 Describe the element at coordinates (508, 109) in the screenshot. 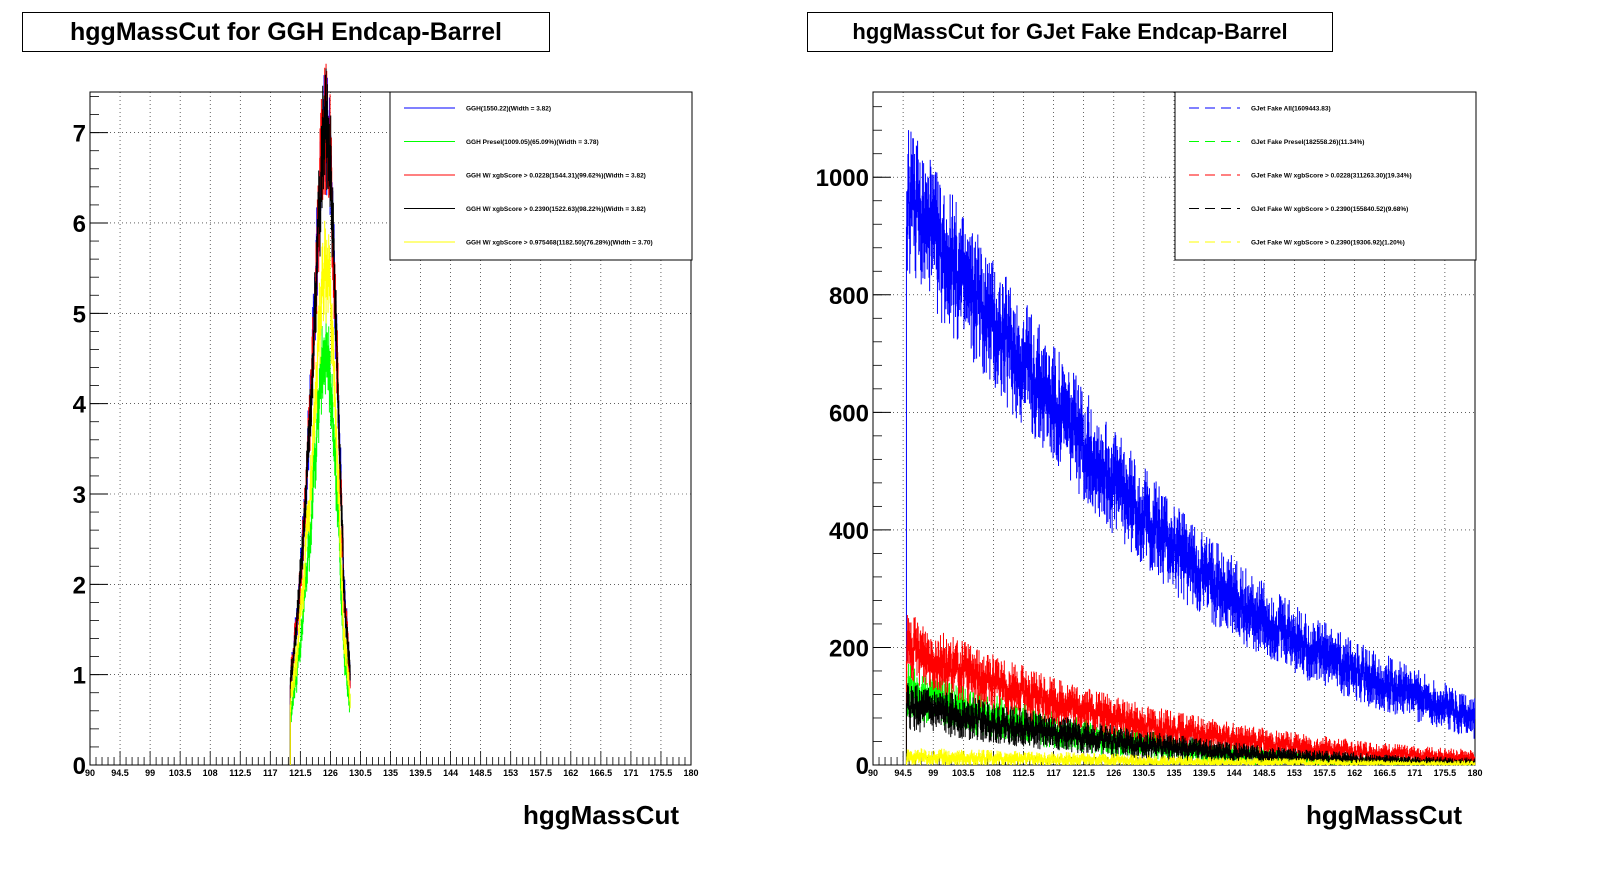

I see `legend-entry: GGH(1550.22)(Width = 3.82)` at that location.